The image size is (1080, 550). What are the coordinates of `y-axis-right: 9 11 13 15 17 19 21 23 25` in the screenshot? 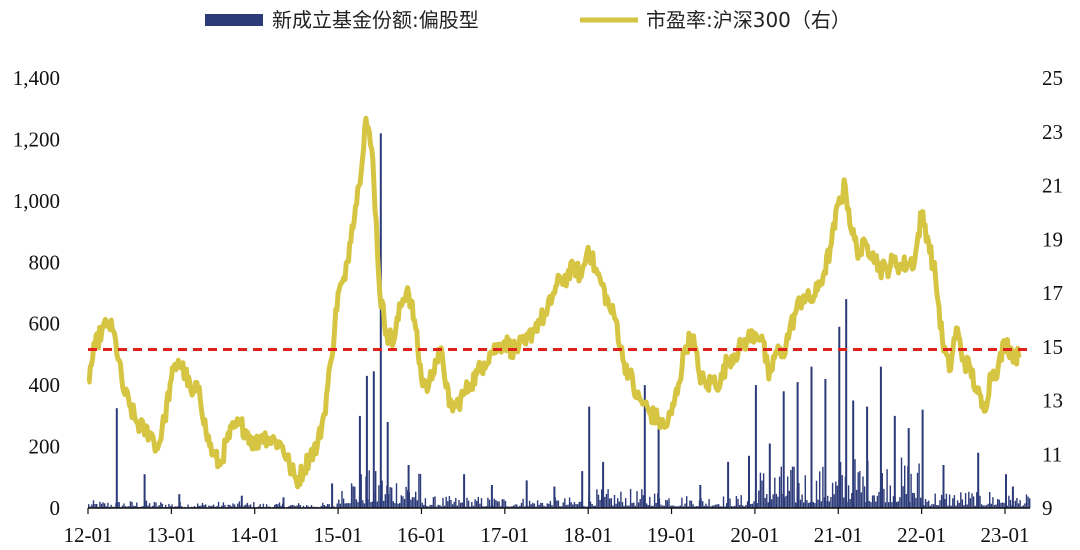 It's located at (1052, 293).